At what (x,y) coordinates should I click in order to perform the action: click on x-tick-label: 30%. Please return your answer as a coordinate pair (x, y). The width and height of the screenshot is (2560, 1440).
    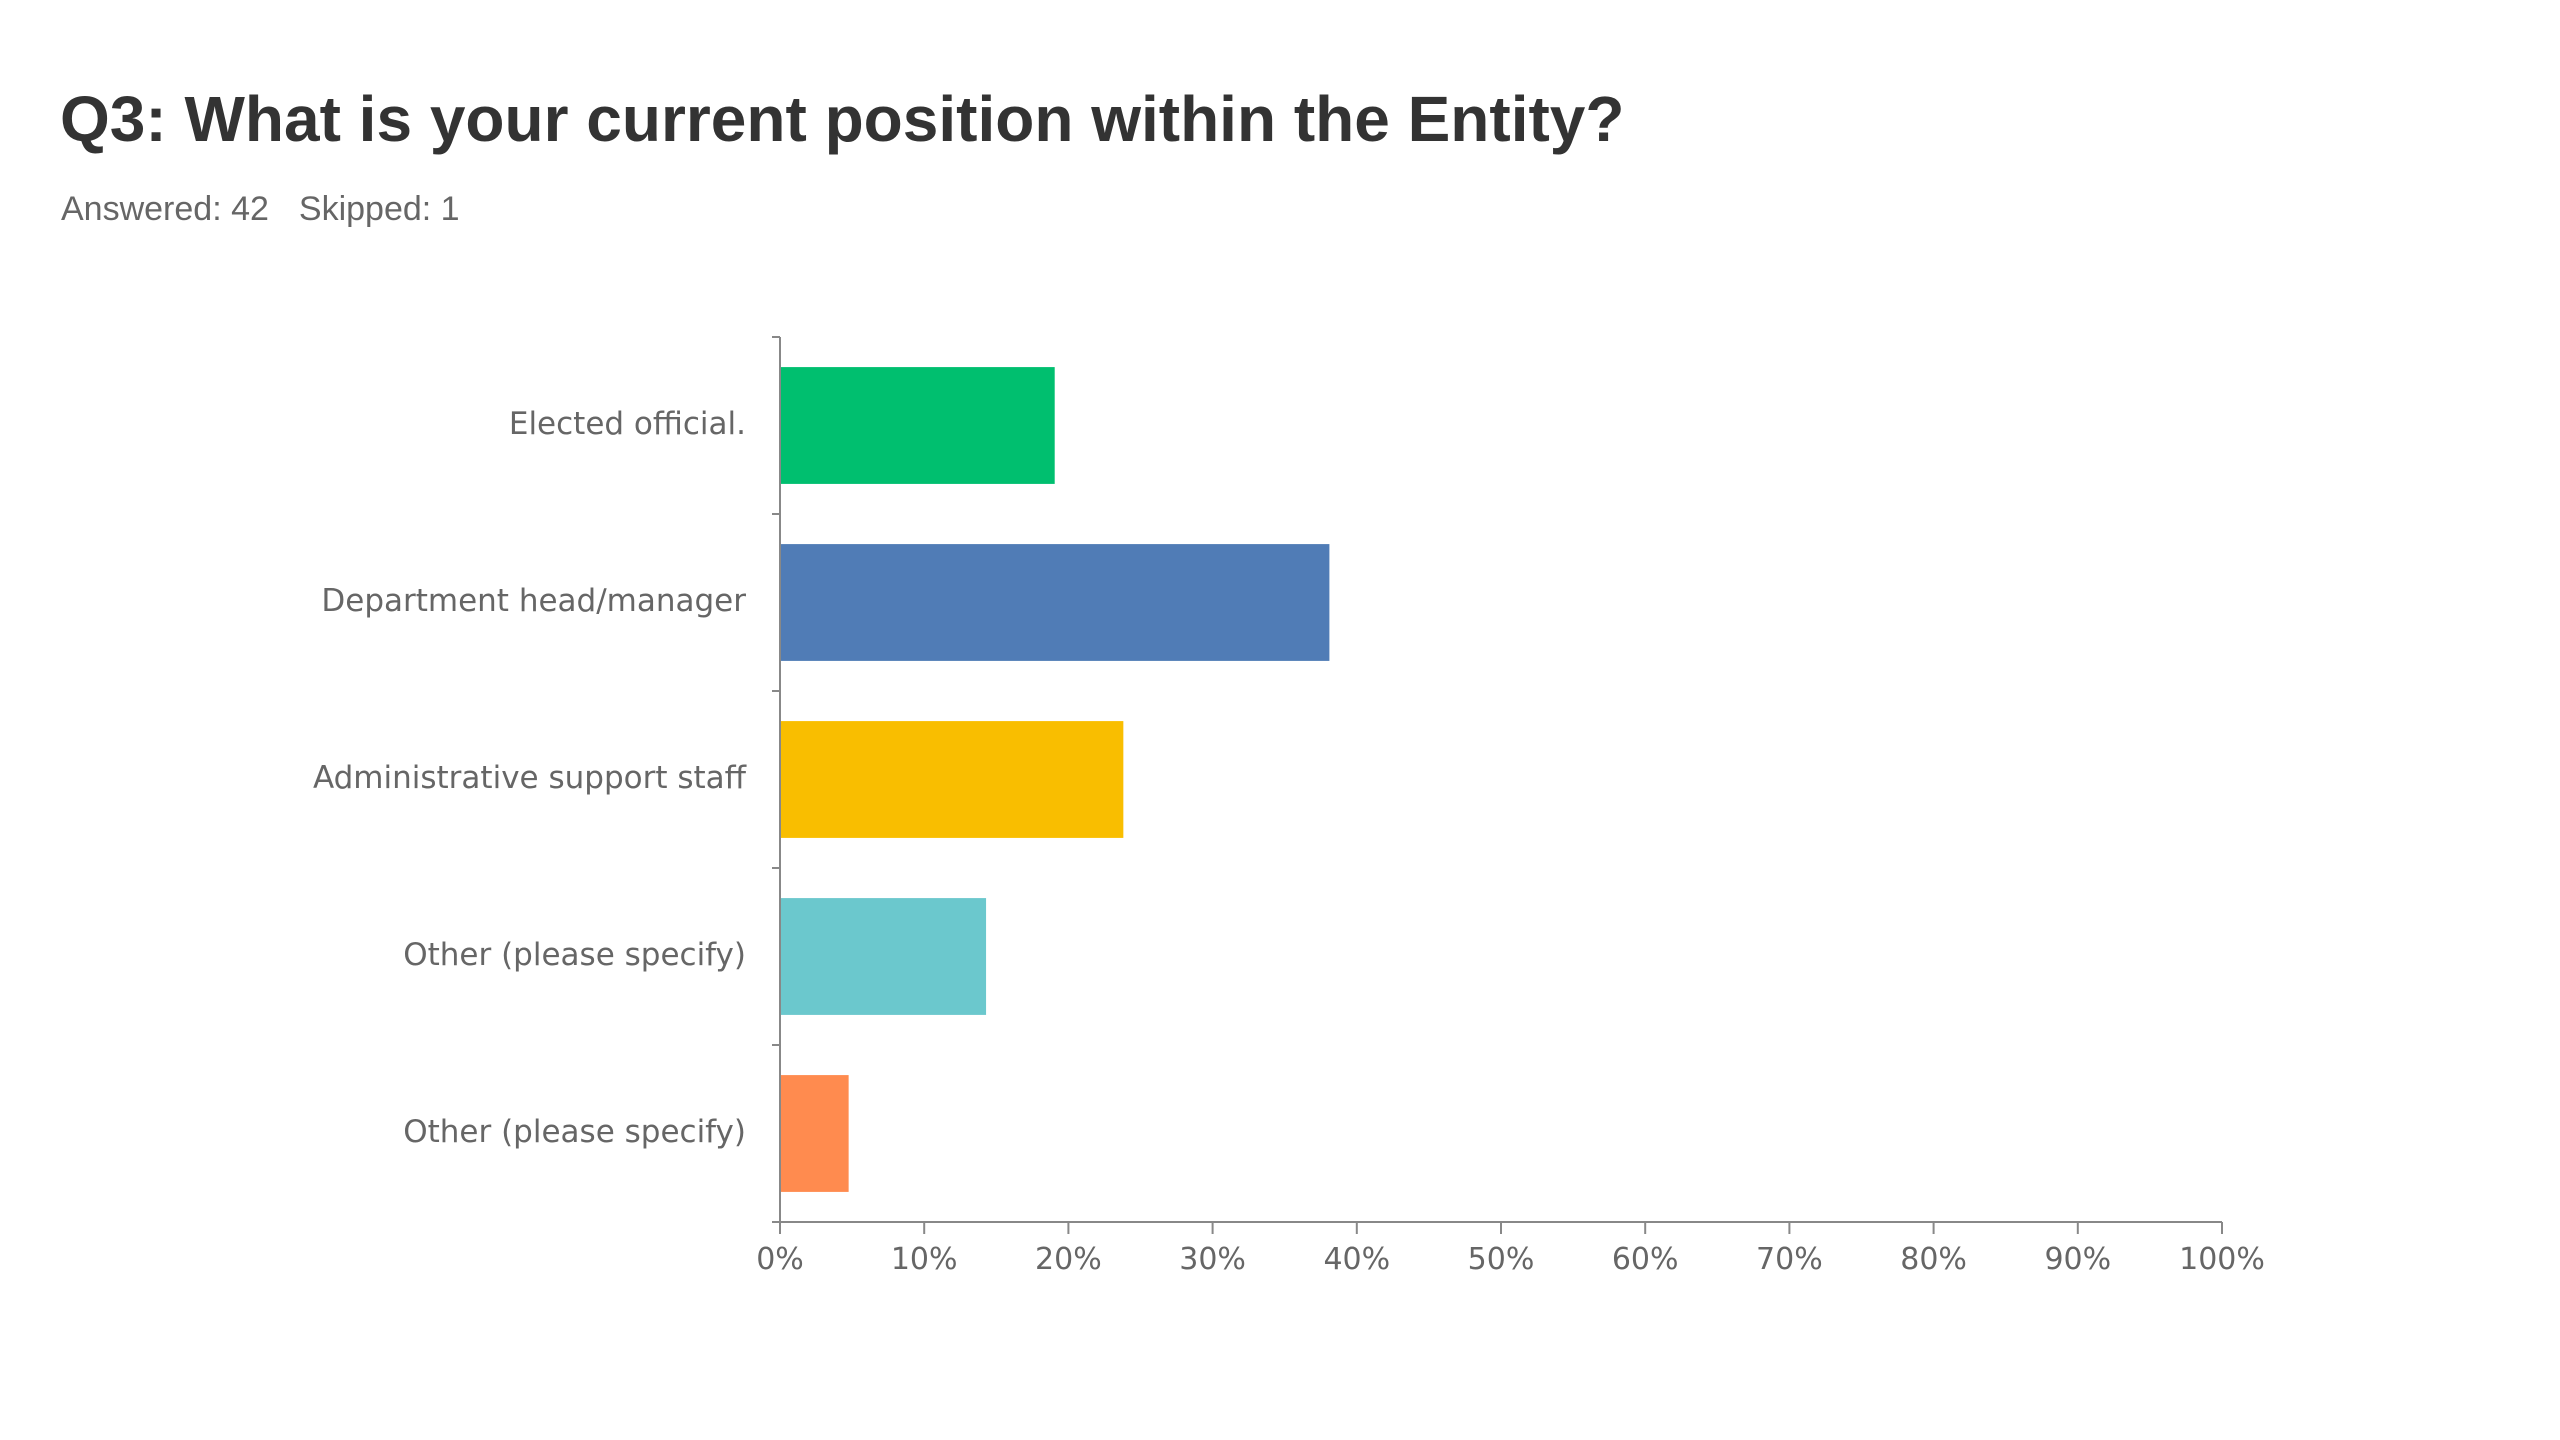
    Looking at the image, I should click on (1212, 1259).